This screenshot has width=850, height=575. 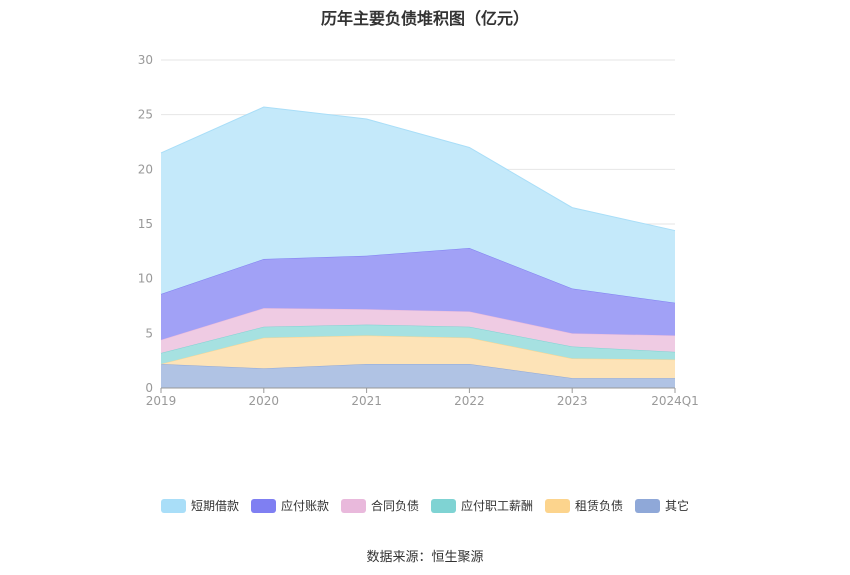 What do you see at coordinates (599, 506) in the screenshot?
I see `legend-label: 租赁负债` at bounding box center [599, 506].